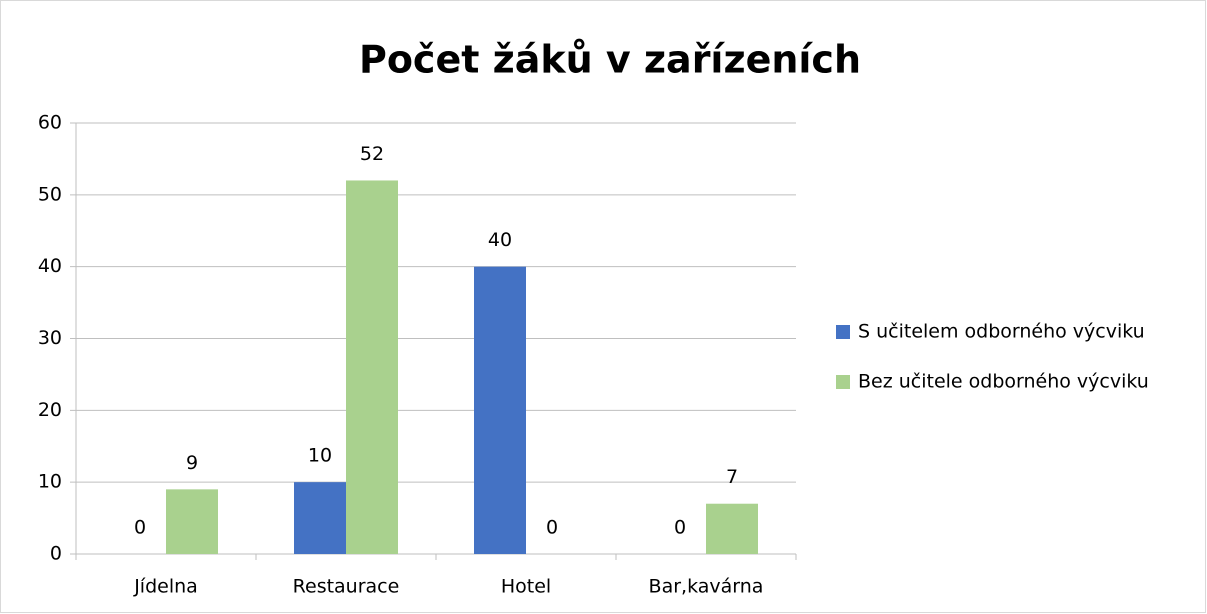 This screenshot has height=614, width=1207. Describe the element at coordinates (50, 194) in the screenshot. I see `y-tick-label: 50` at that location.